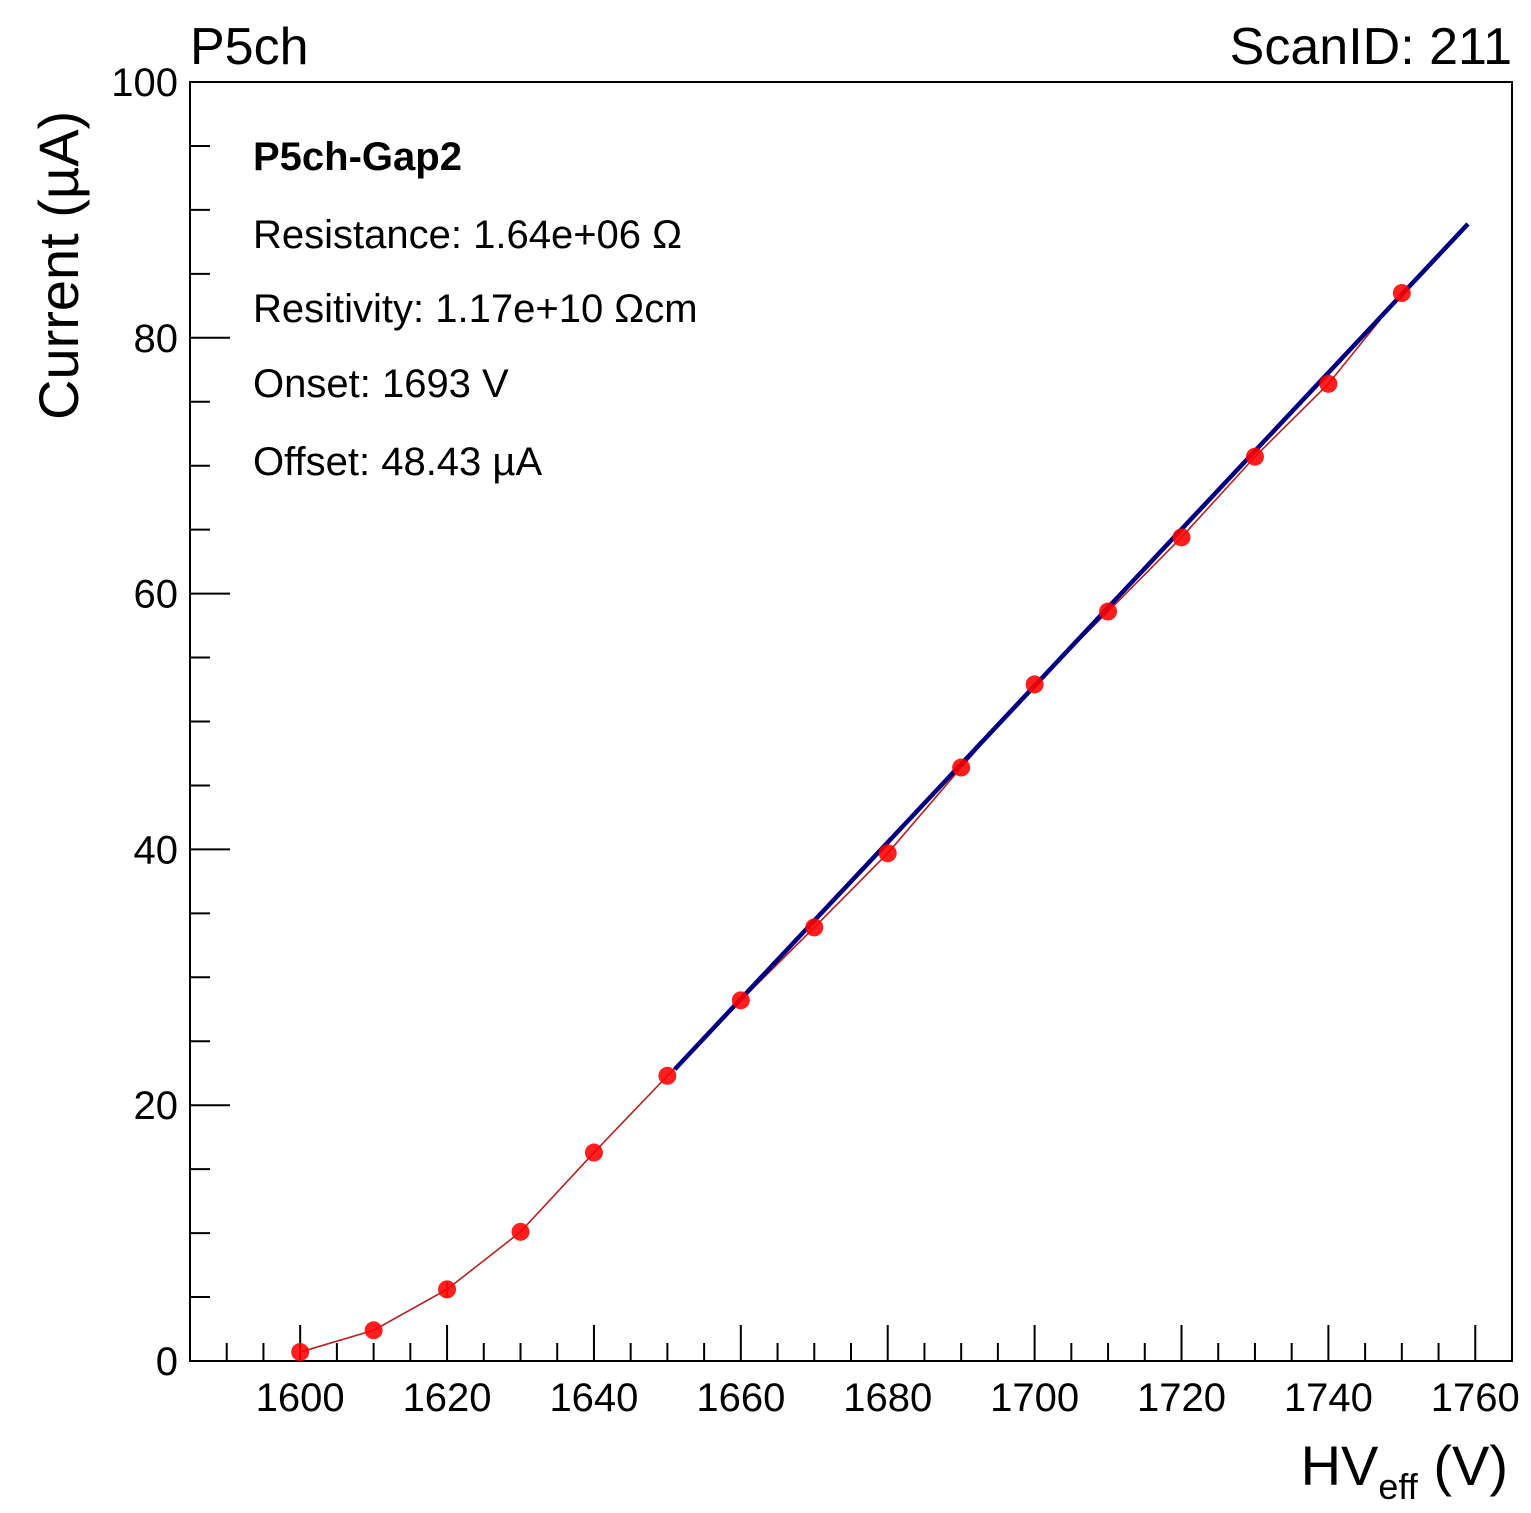  What do you see at coordinates (1340, 1465) in the screenshot?
I see `x-axis-title-main: HV` at bounding box center [1340, 1465].